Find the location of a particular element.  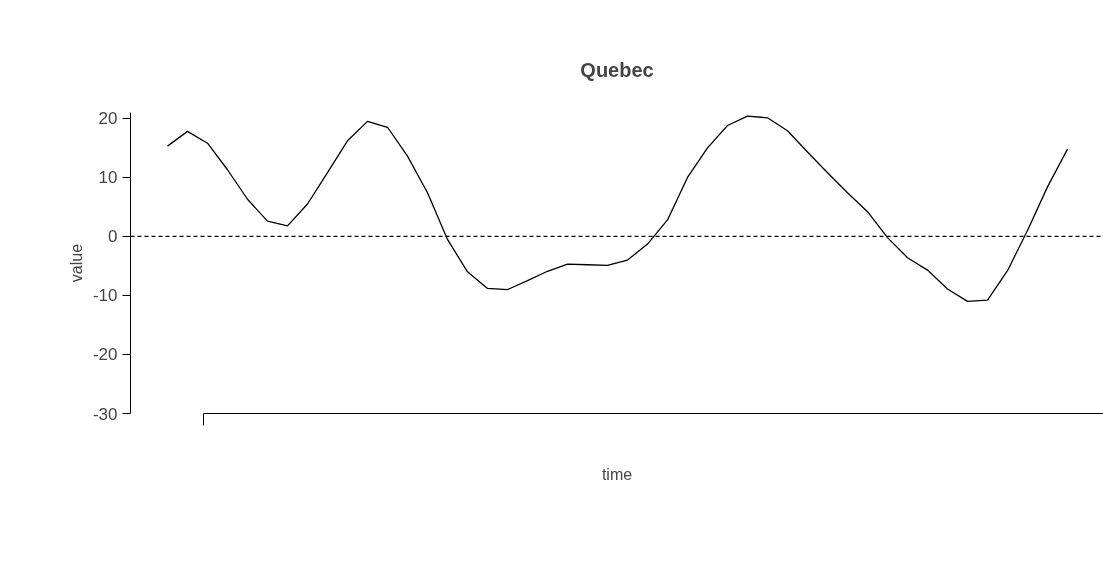

y-tick-label: 20 is located at coordinates (108, 119).